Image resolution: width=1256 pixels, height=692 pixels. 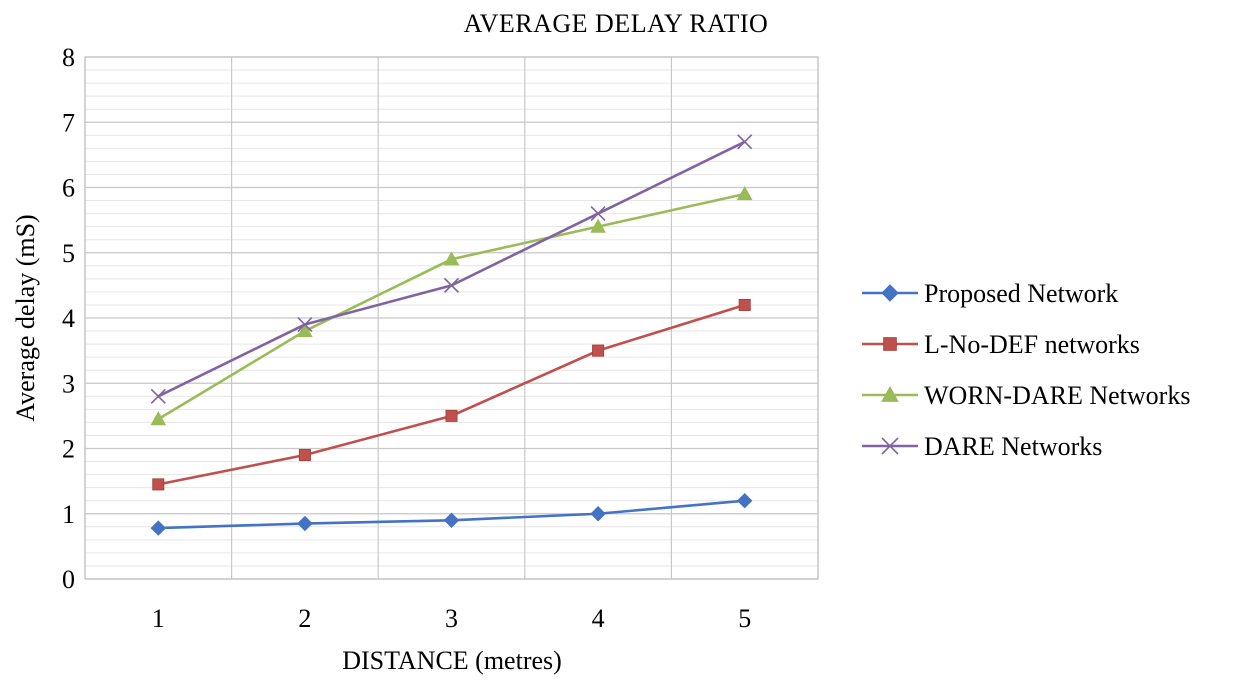 What do you see at coordinates (68, 57) in the screenshot?
I see `y-tick-label: 8` at bounding box center [68, 57].